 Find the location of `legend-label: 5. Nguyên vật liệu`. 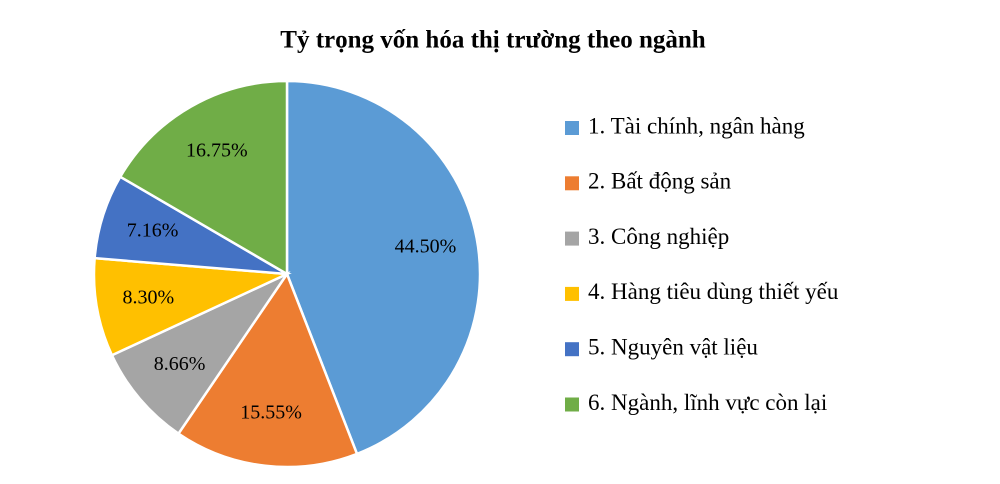

legend-label: 5. Nguyên vật liệu is located at coordinates (673, 346).